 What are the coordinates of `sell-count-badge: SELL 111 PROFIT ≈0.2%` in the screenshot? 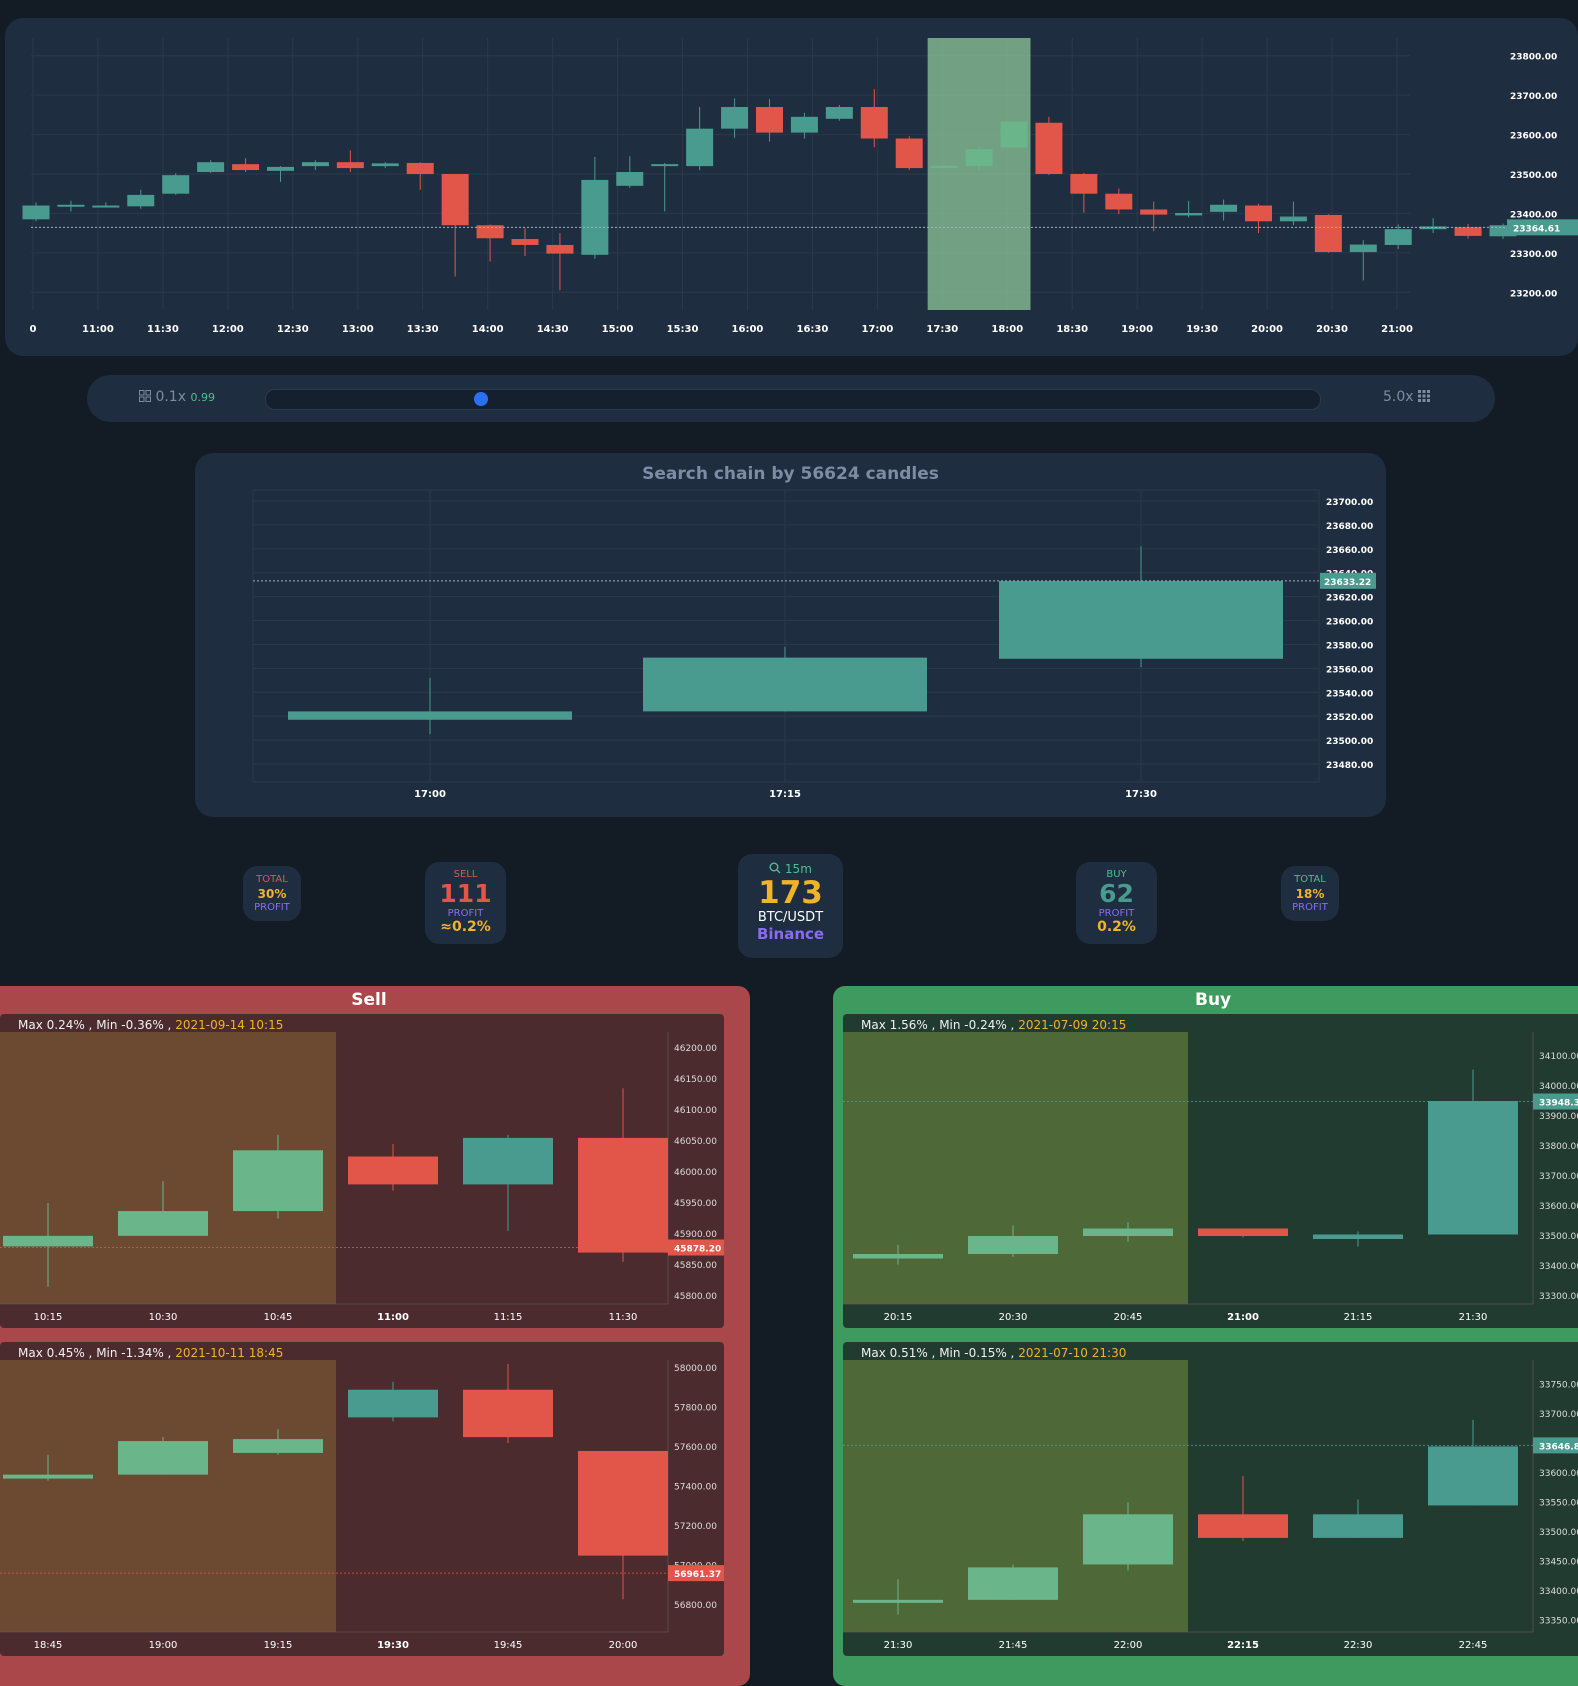 It's located at (465, 903).